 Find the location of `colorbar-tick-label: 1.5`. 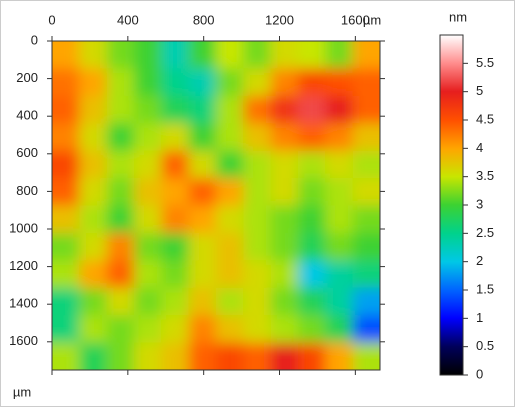

colorbar-tick-label: 1.5 is located at coordinates (485, 288).